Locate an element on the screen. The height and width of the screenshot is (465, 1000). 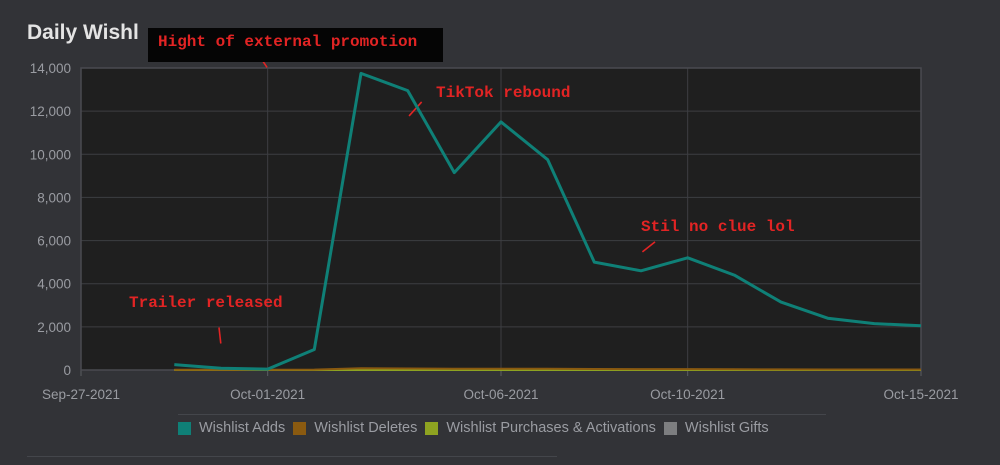
x-tick-label: Oct-15-2021 is located at coordinates (920, 394).